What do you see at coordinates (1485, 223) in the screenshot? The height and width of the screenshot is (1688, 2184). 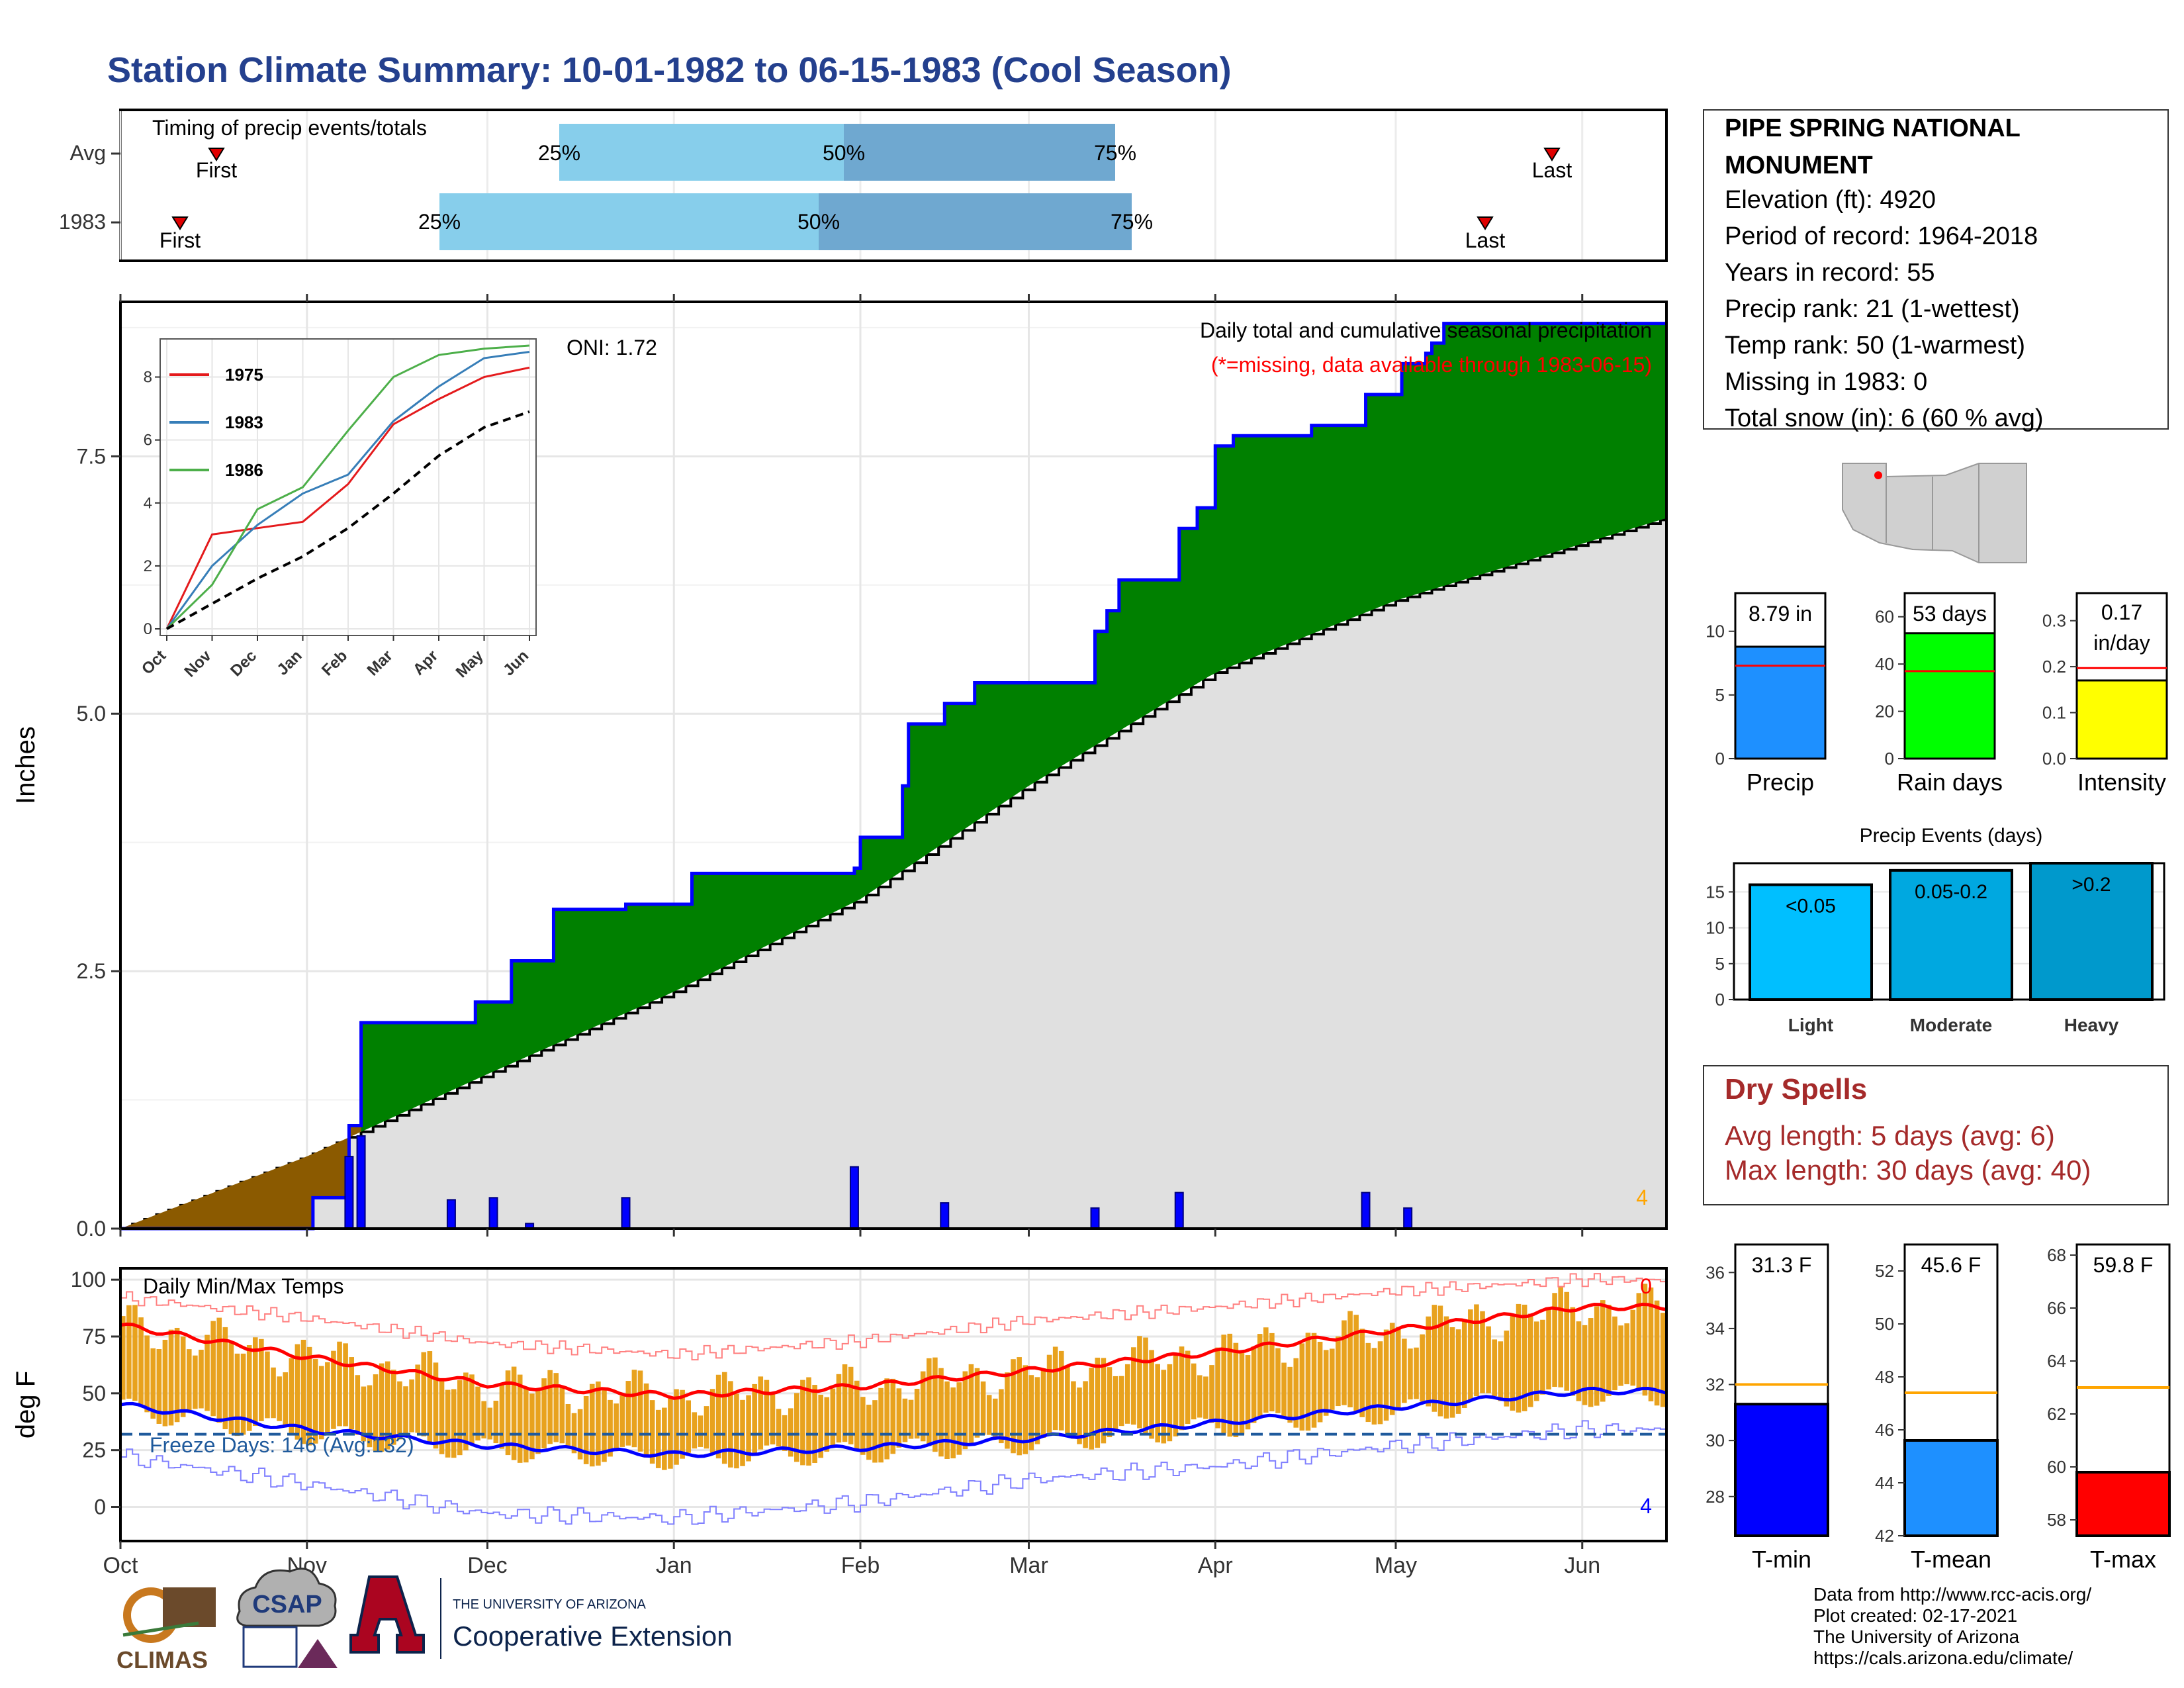 I see `timing-1983-last-marker` at bounding box center [1485, 223].